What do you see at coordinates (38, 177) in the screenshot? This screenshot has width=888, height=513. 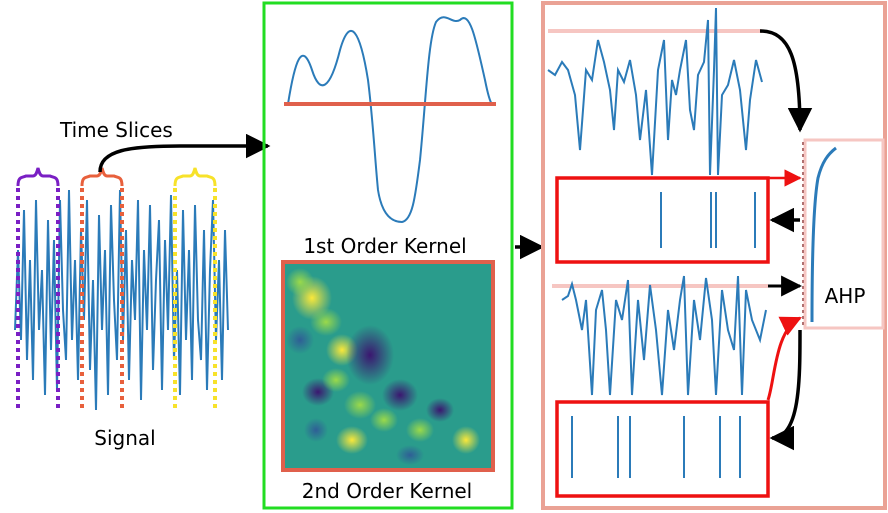 I see `purple-bracket-icon` at bounding box center [38, 177].